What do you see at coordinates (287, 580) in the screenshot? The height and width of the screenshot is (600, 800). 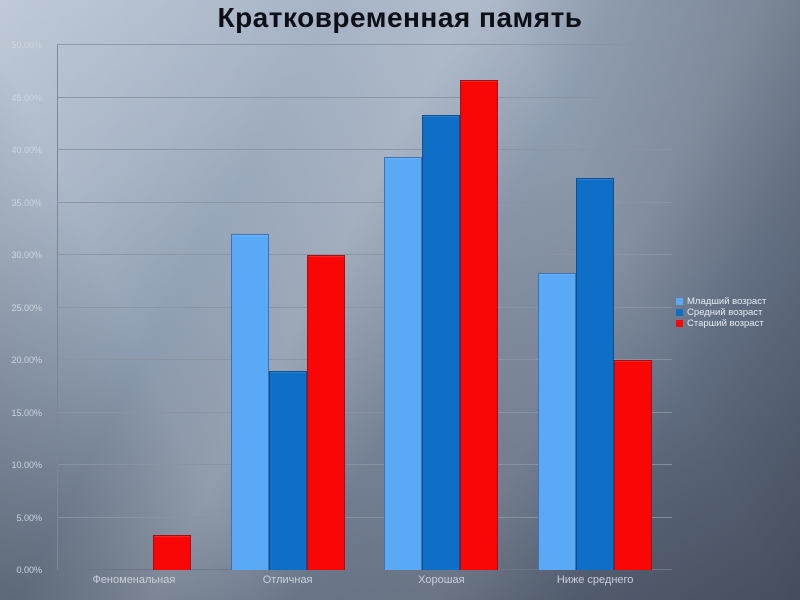 I see `x-category-label: Отличная` at bounding box center [287, 580].